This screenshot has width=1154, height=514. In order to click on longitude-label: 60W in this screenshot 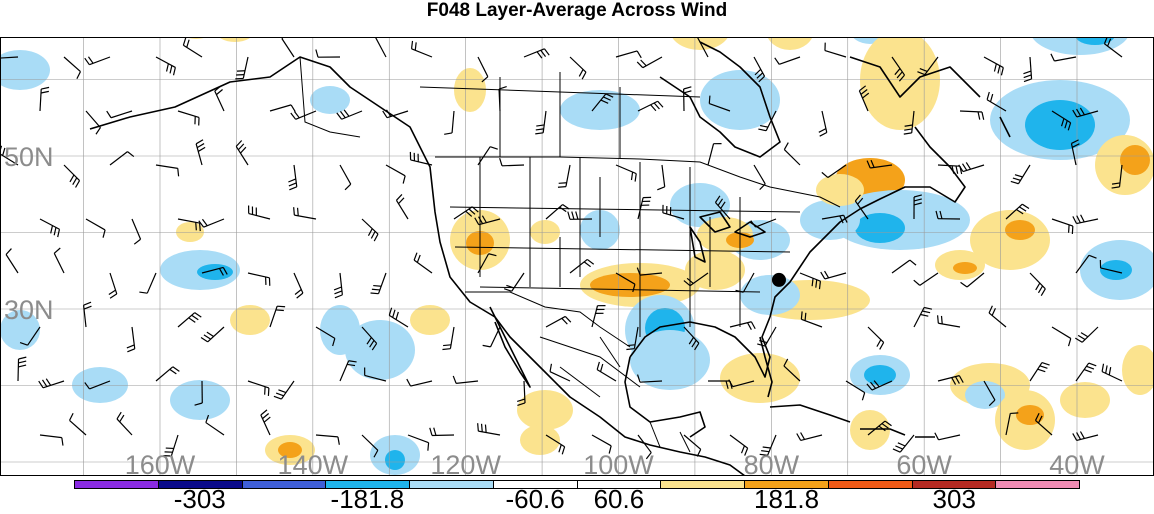, I will do `click(924, 463)`.